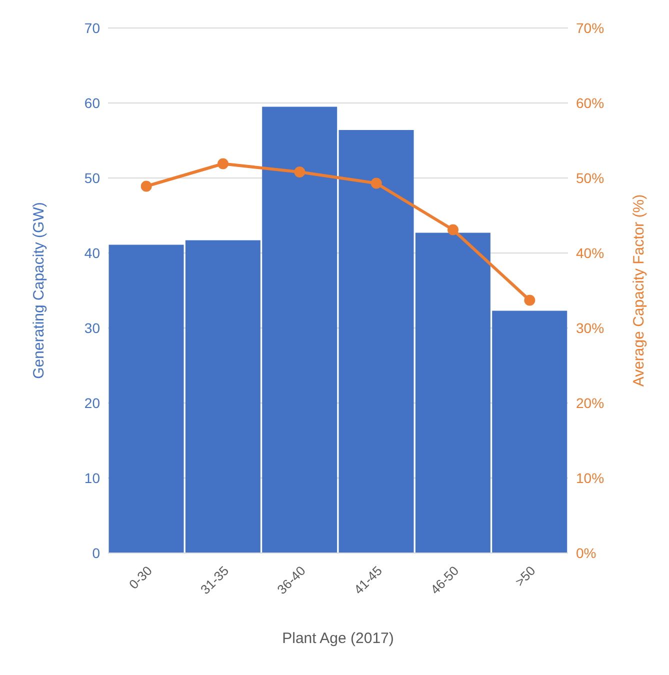 The width and height of the screenshot is (669, 675). What do you see at coordinates (525, 576) in the screenshot?
I see `x-tick-label: >50` at bounding box center [525, 576].